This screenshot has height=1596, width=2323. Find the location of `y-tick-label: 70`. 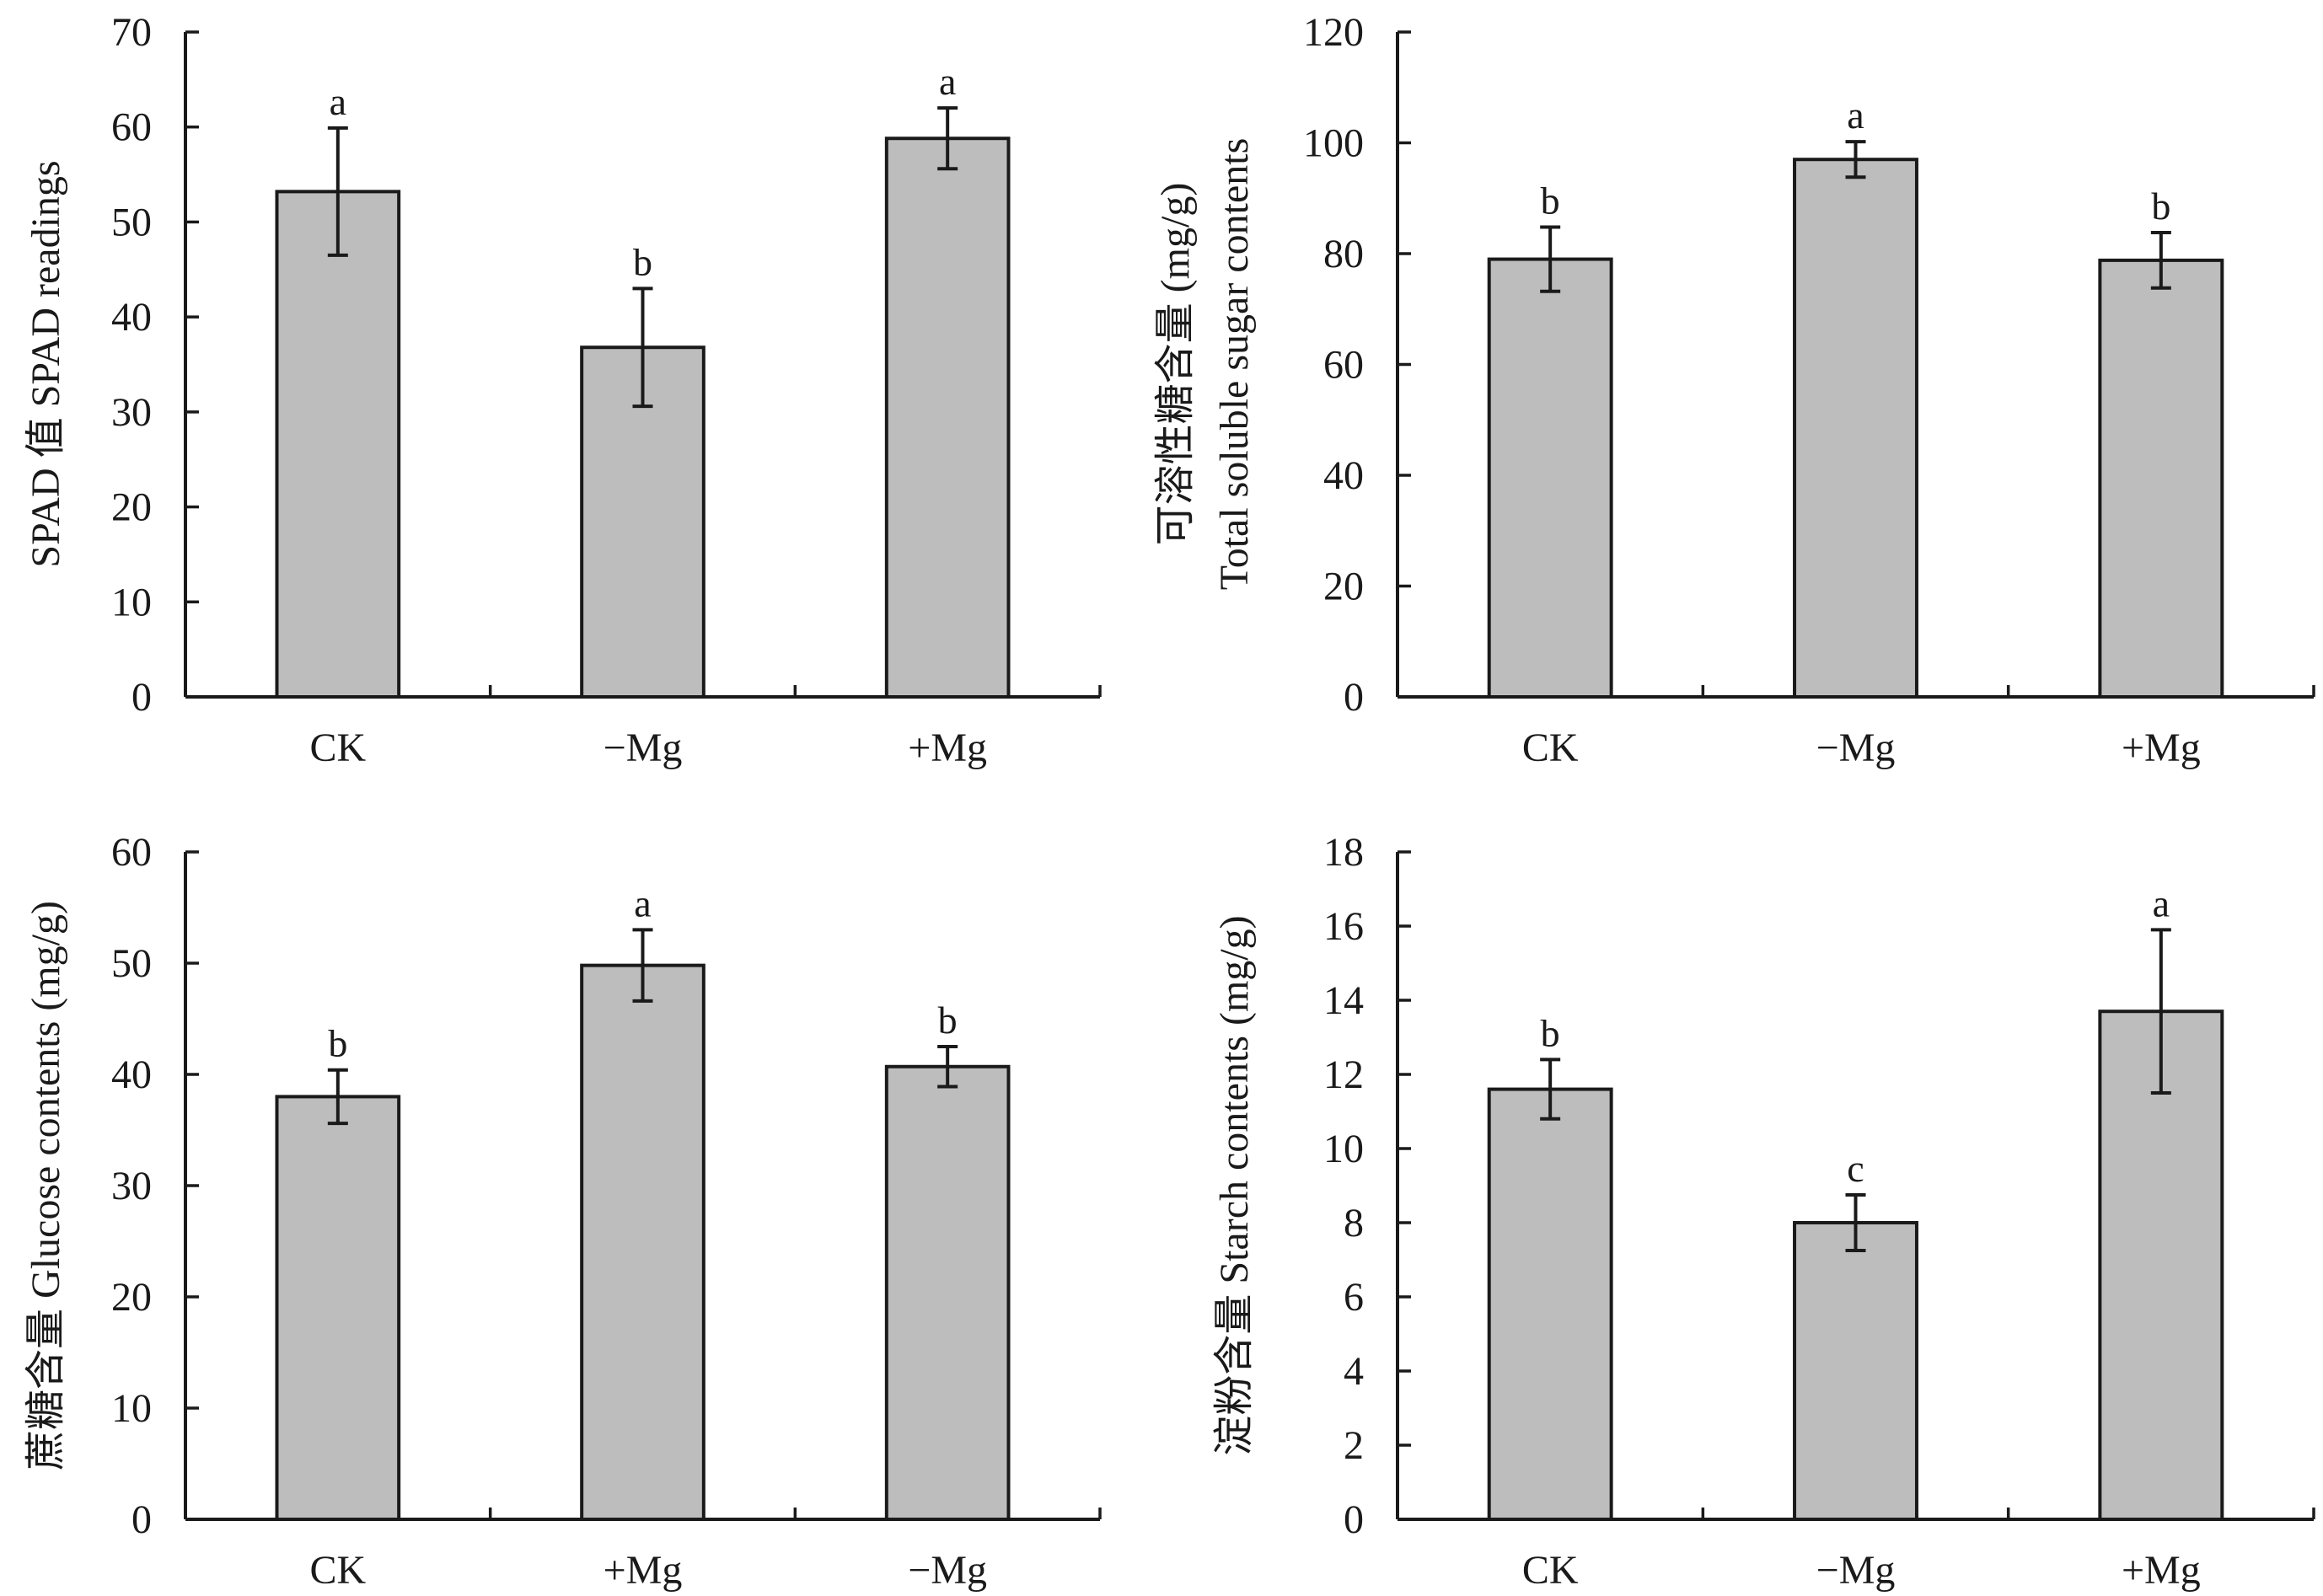

y-tick-label: 70 is located at coordinates (131, 32).